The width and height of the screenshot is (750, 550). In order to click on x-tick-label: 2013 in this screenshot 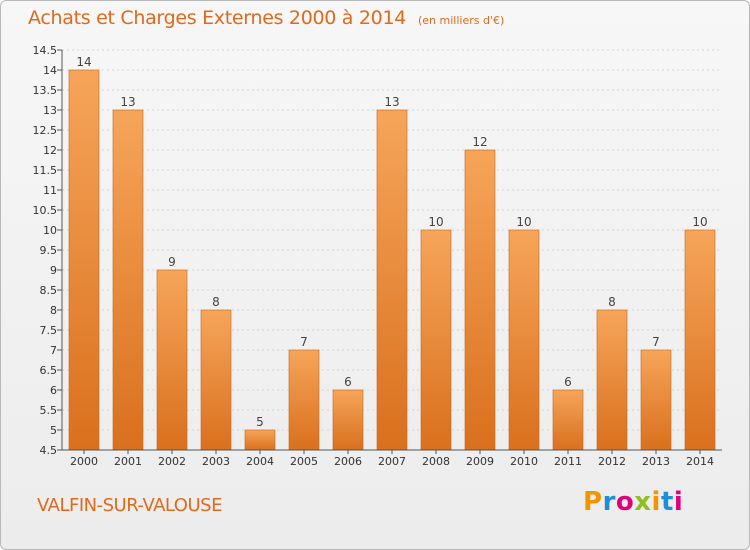, I will do `click(656, 461)`.